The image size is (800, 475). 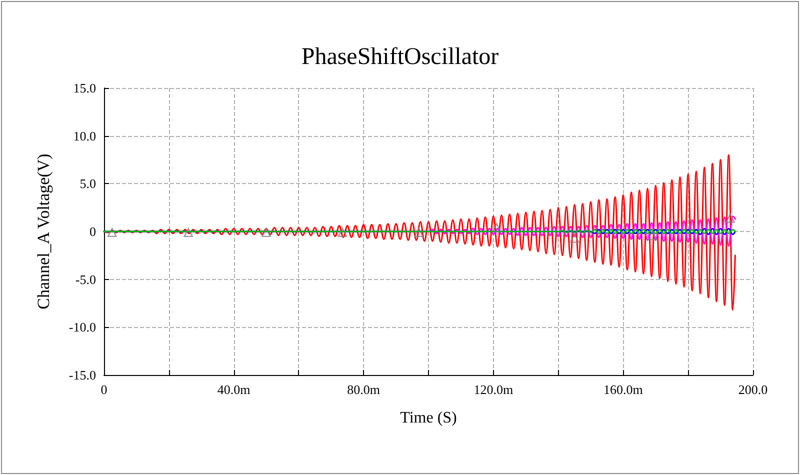 I want to click on x-tick-label: 120.0m, so click(x=494, y=389).